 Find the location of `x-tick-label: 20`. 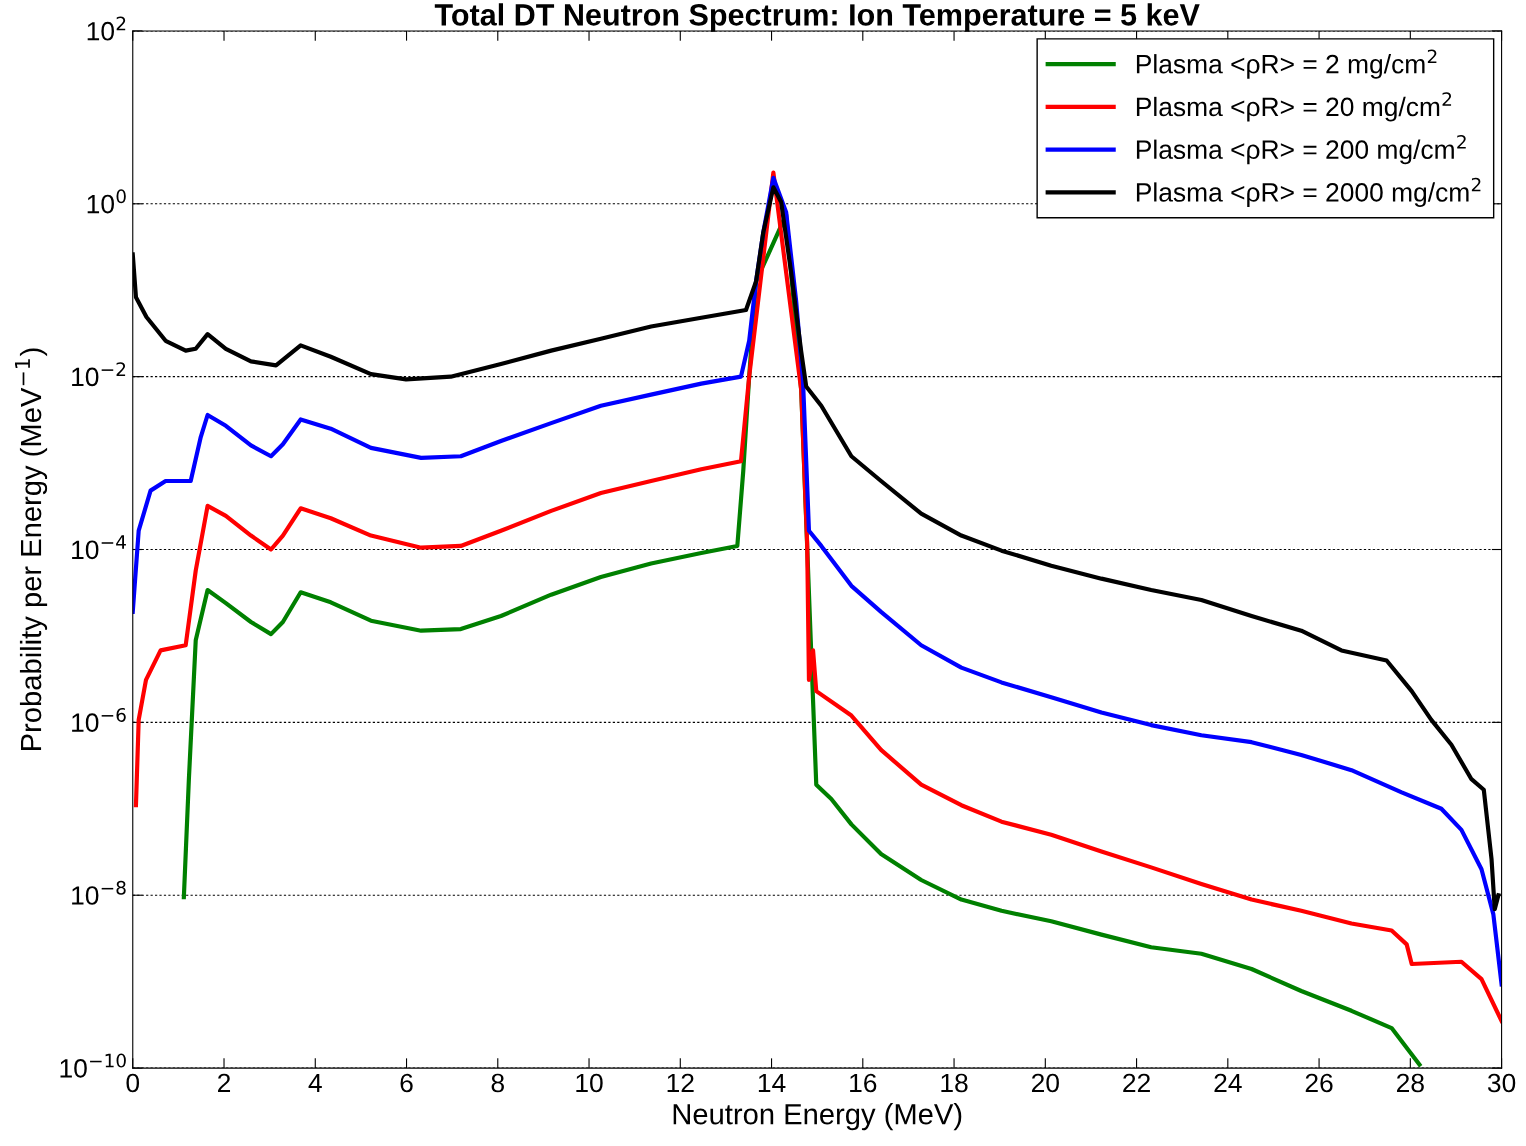

x-tick-label: 20 is located at coordinates (1045, 1083).